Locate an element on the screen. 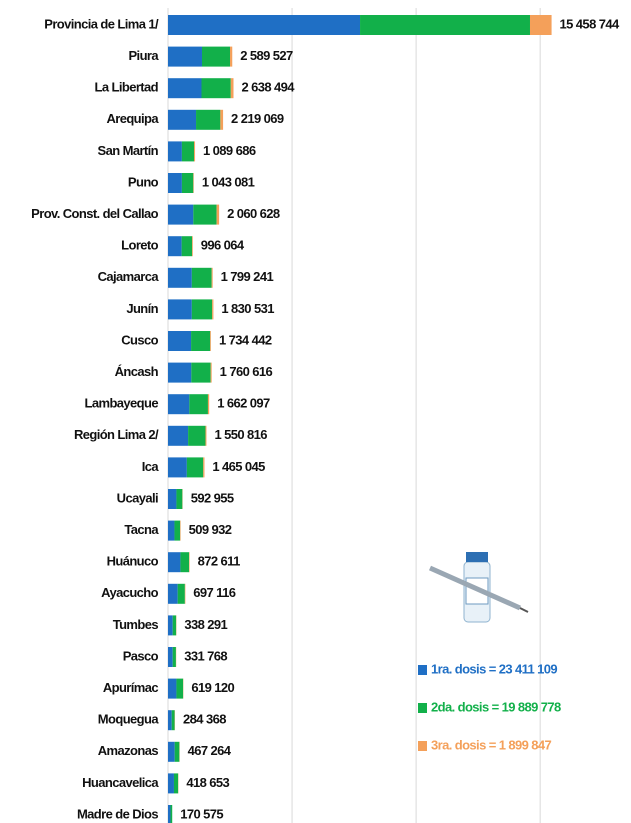 The width and height of the screenshot is (631, 823). total-label: 15 458 744 is located at coordinates (590, 23).